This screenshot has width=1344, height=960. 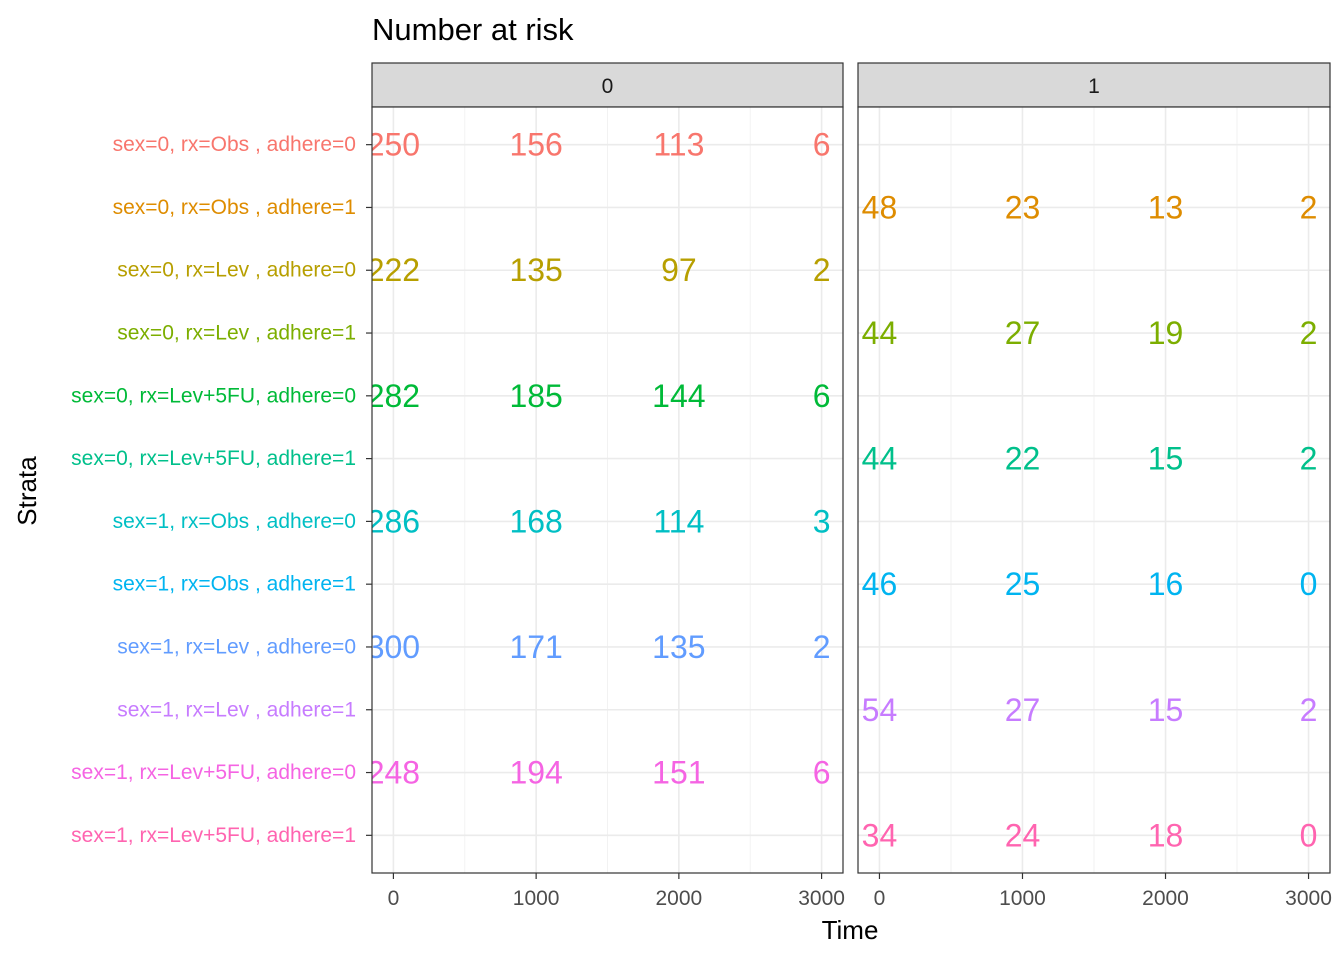 I want to click on risk-value: 286, so click(x=393, y=521).